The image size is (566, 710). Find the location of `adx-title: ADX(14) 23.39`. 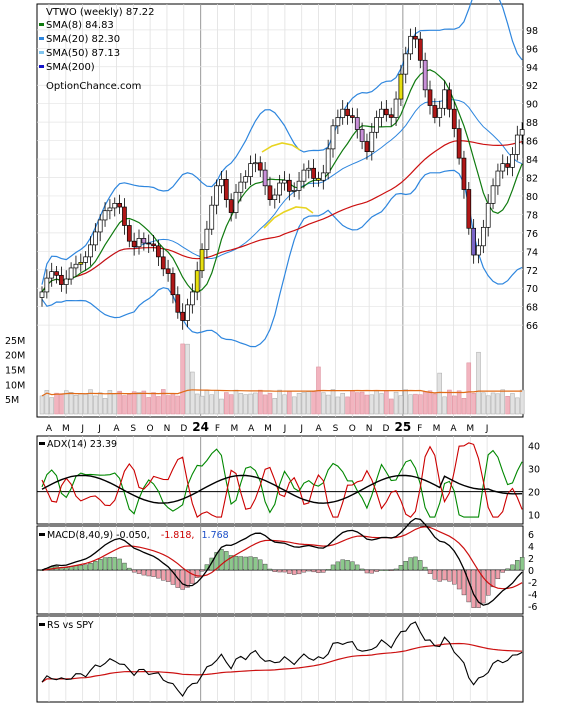

adx-title: ADX(14) 23.39 is located at coordinates (78, 444).